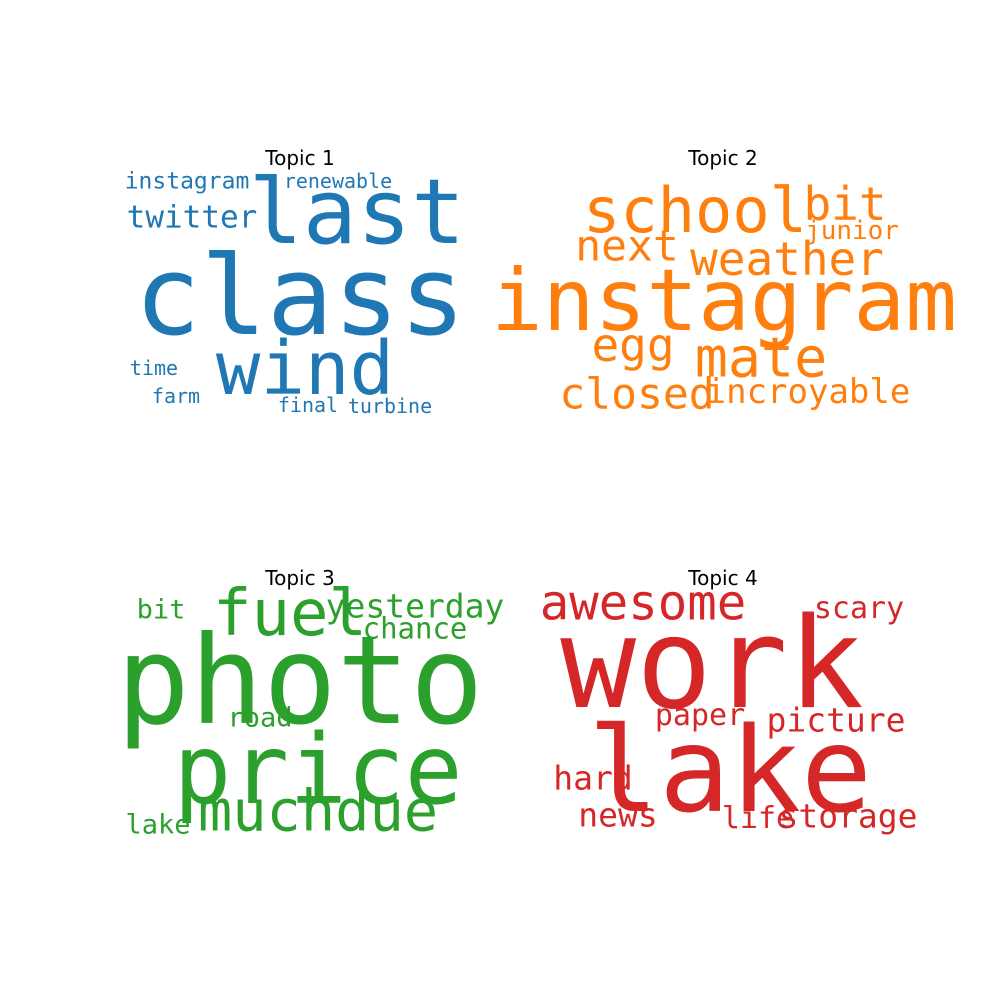  What do you see at coordinates (836, 720) in the screenshot?
I see `topic-4-word-picture: picture` at bounding box center [836, 720].